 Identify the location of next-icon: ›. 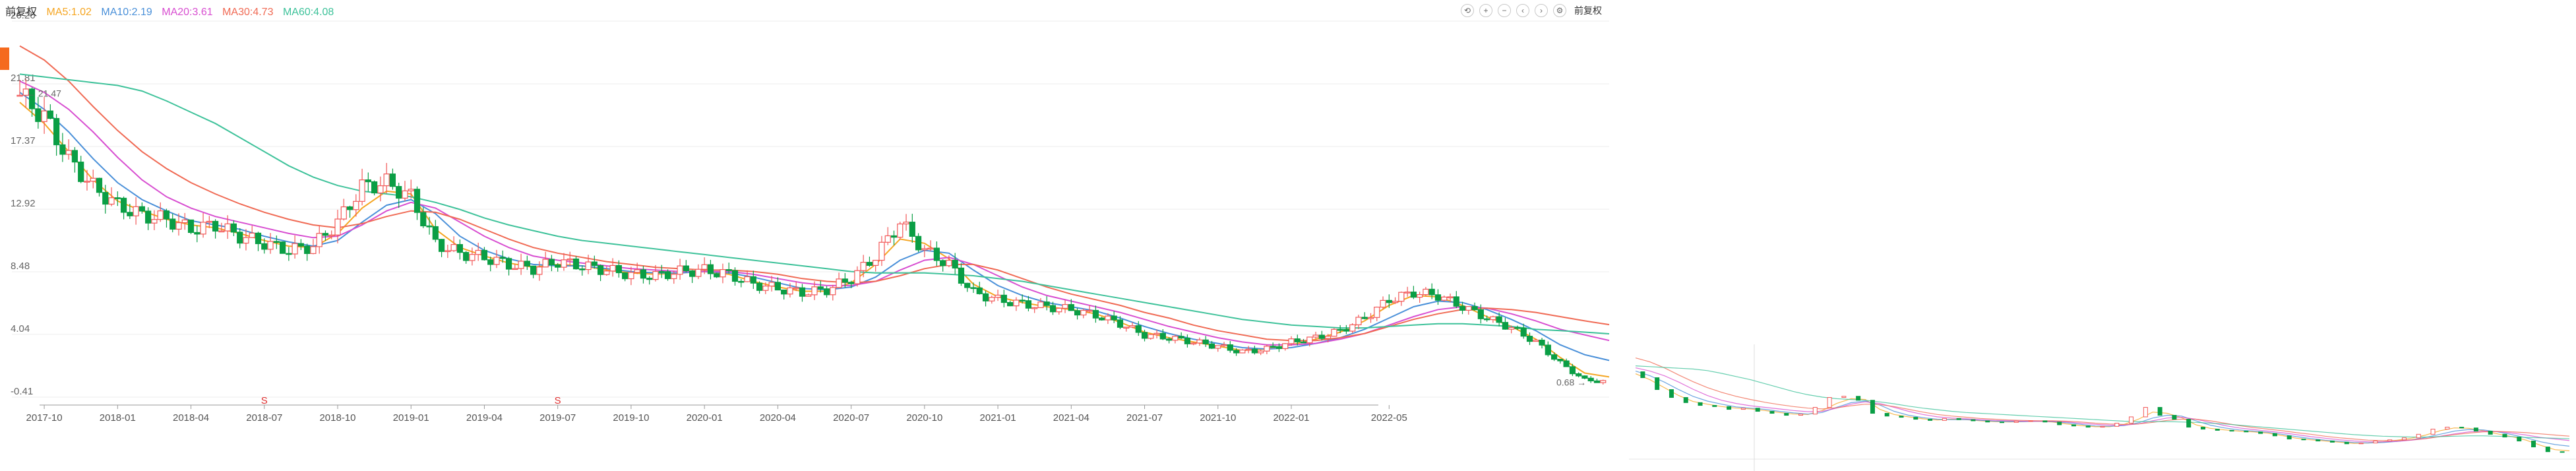
(1541, 10).